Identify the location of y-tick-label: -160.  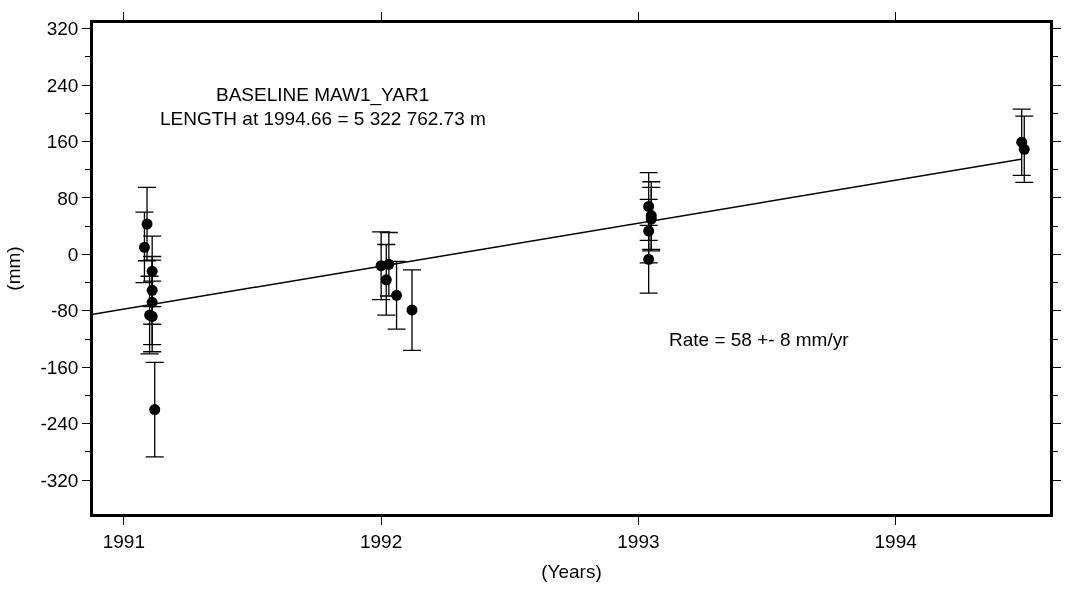
(59, 367).